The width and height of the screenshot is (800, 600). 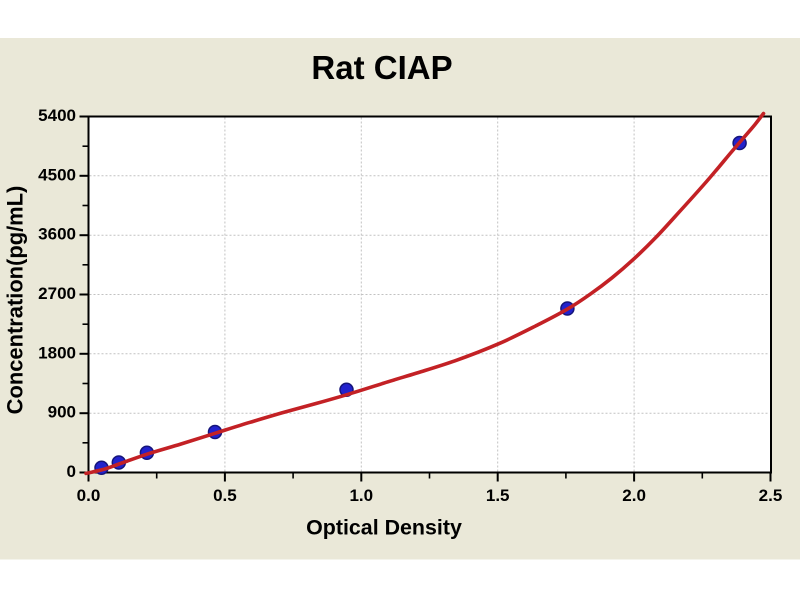 What do you see at coordinates (384, 528) in the screenshot?
I see `svg-text: Optical Density` at bounding box center [384, 528].